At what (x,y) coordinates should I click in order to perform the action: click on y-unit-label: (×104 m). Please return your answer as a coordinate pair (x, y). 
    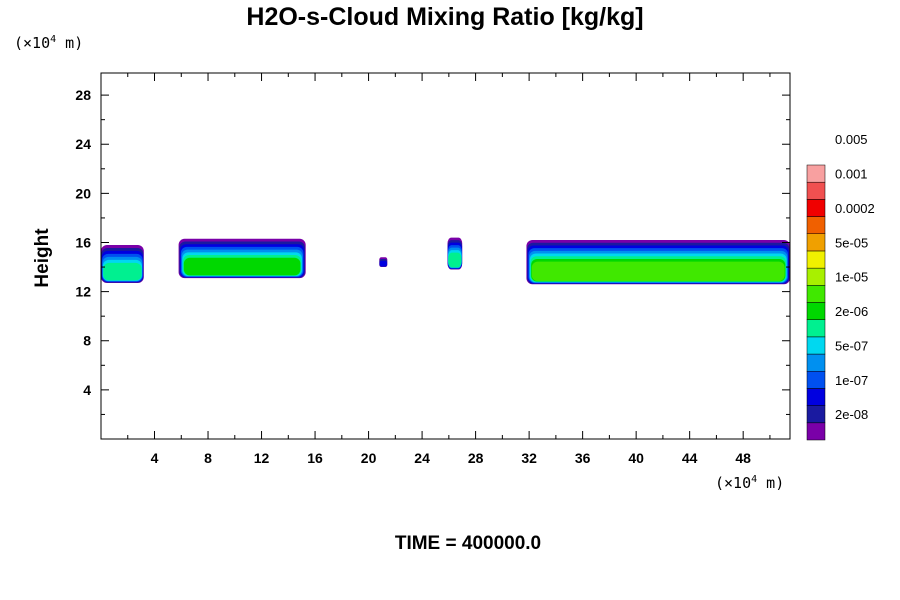
    Looking at the image, I should click on (48, 43).